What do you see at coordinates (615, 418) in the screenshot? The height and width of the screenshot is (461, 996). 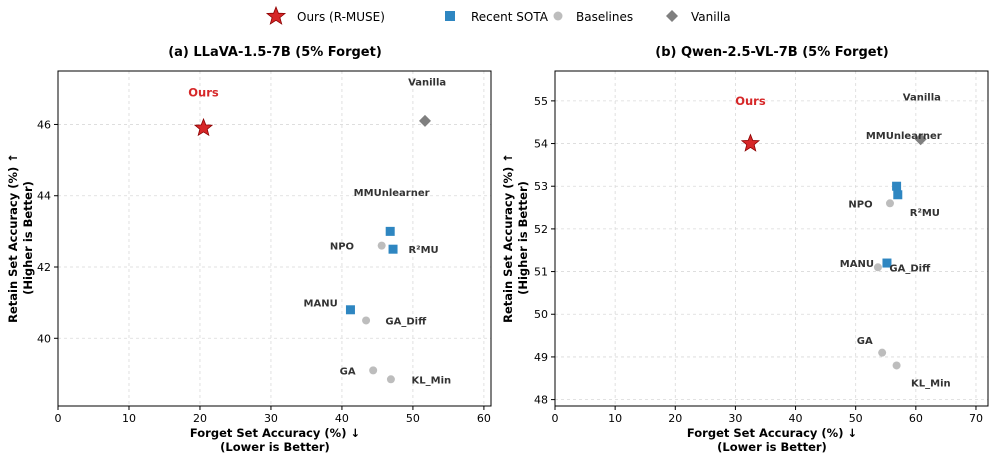 I see `panel-b-xtick-label: 10` at bounding box center [615, 418].